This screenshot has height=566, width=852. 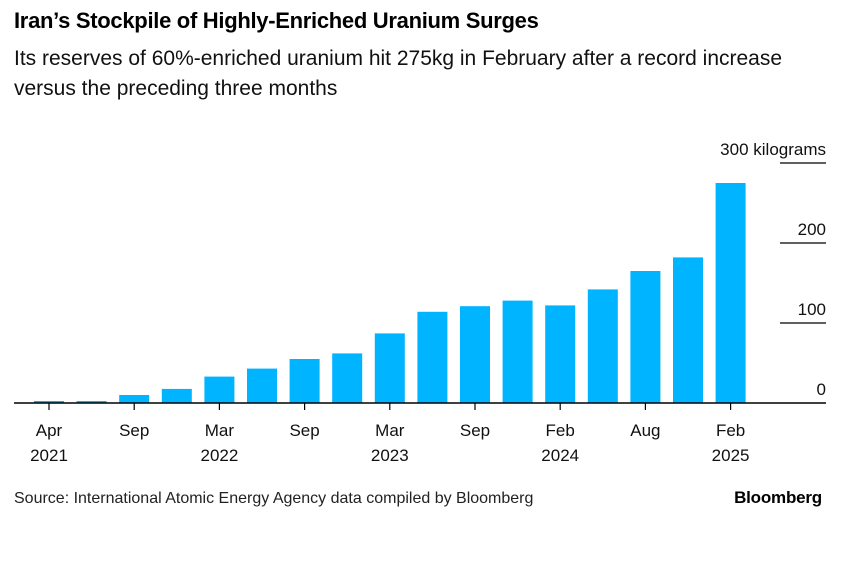 I want to click on x-tick-year-label: 2024, so click(x=560, y=455).